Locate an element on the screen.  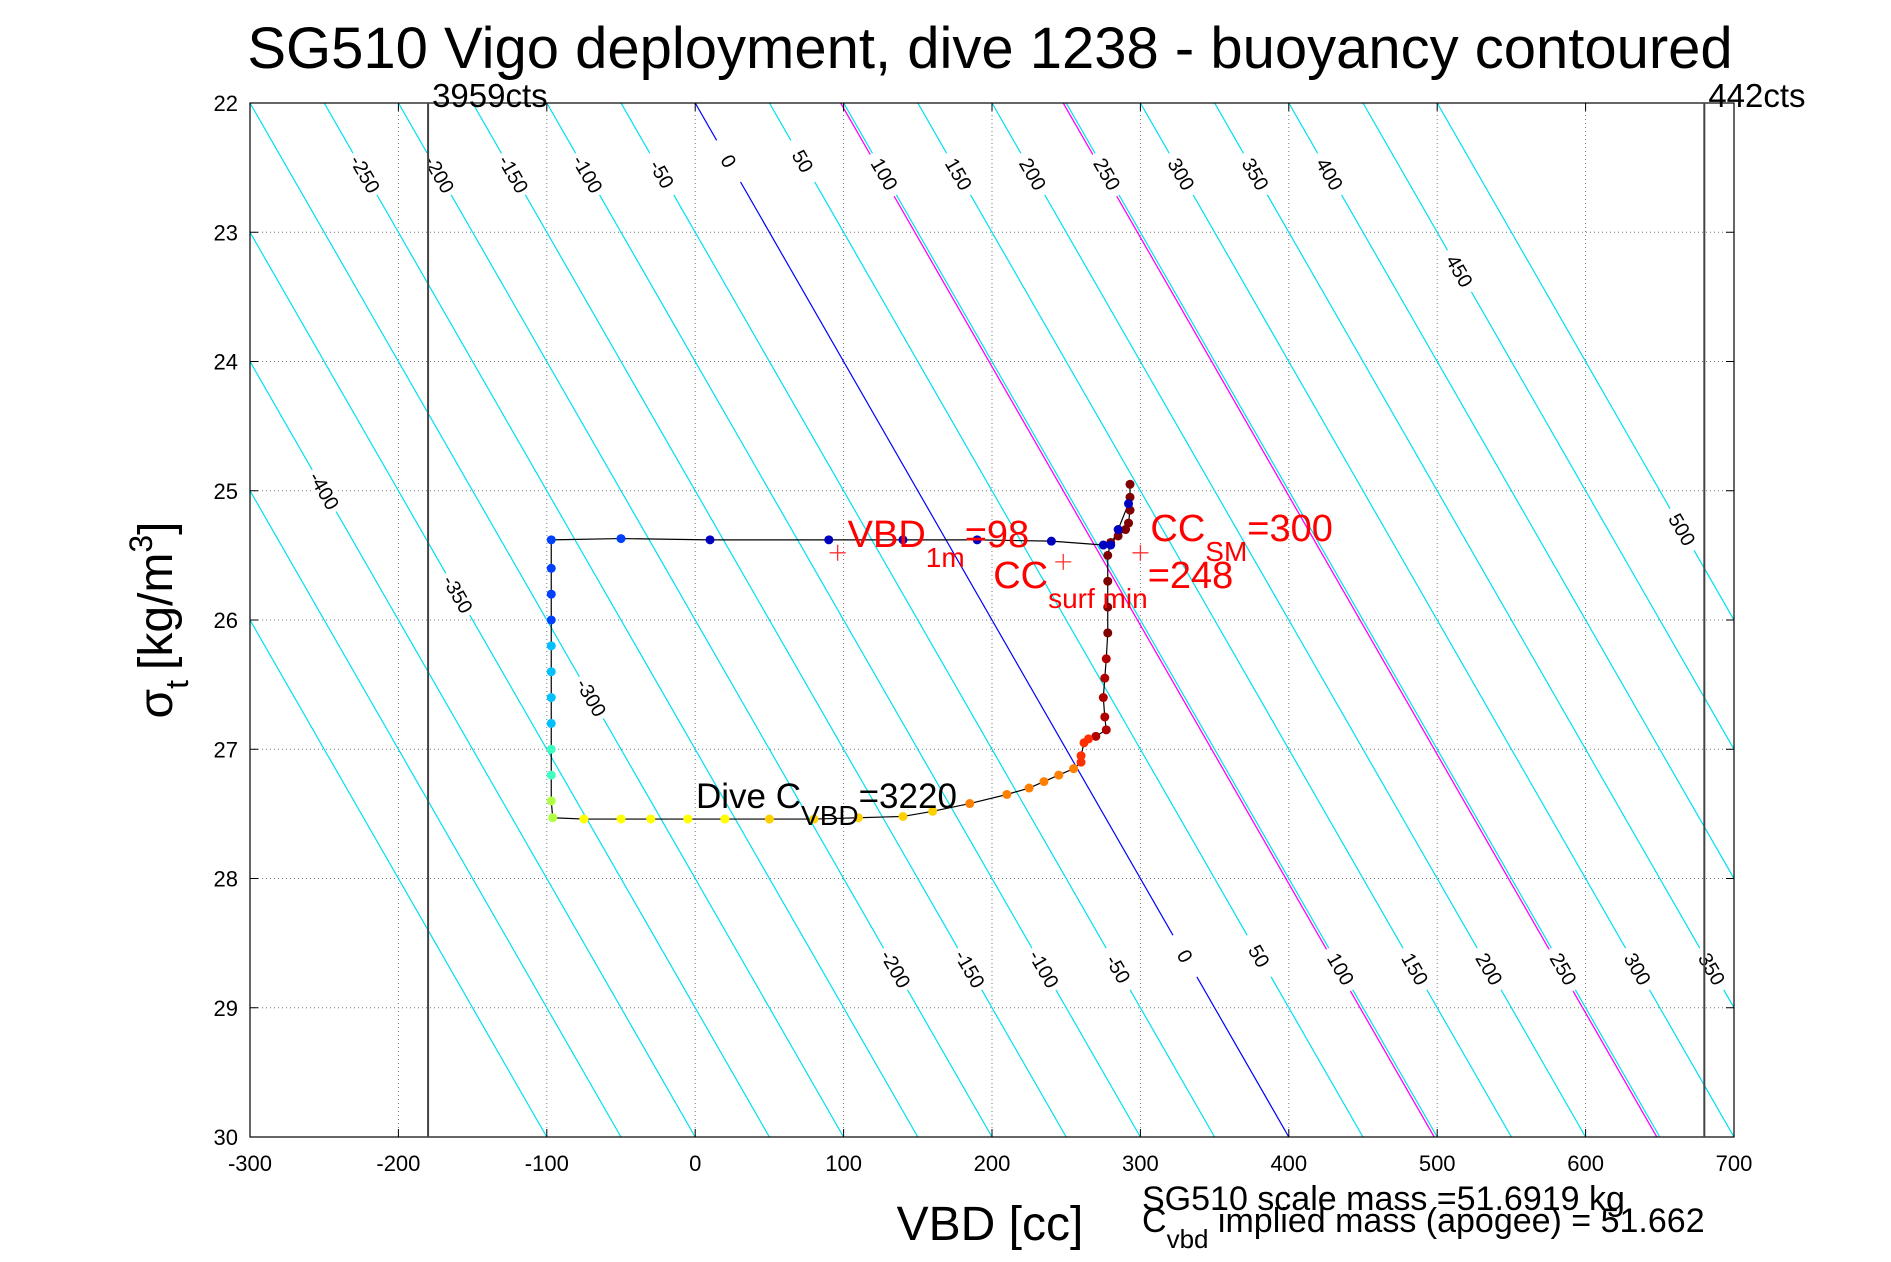
y-axis-label-close: ] is located at coordinates (156, 527).